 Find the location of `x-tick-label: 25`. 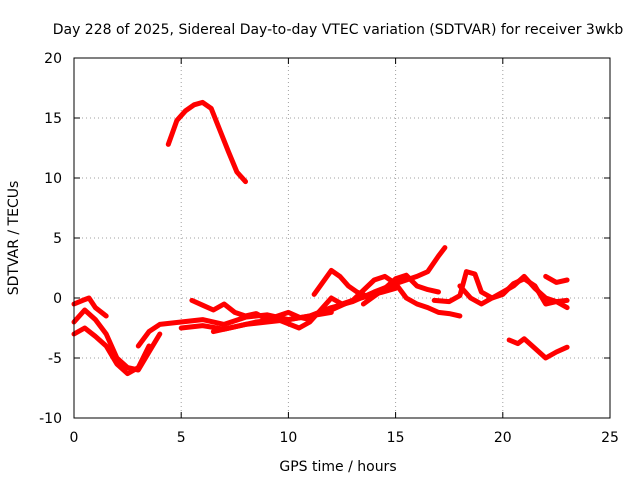

x-tick-label: 25 is located at coordinates (610, 438).